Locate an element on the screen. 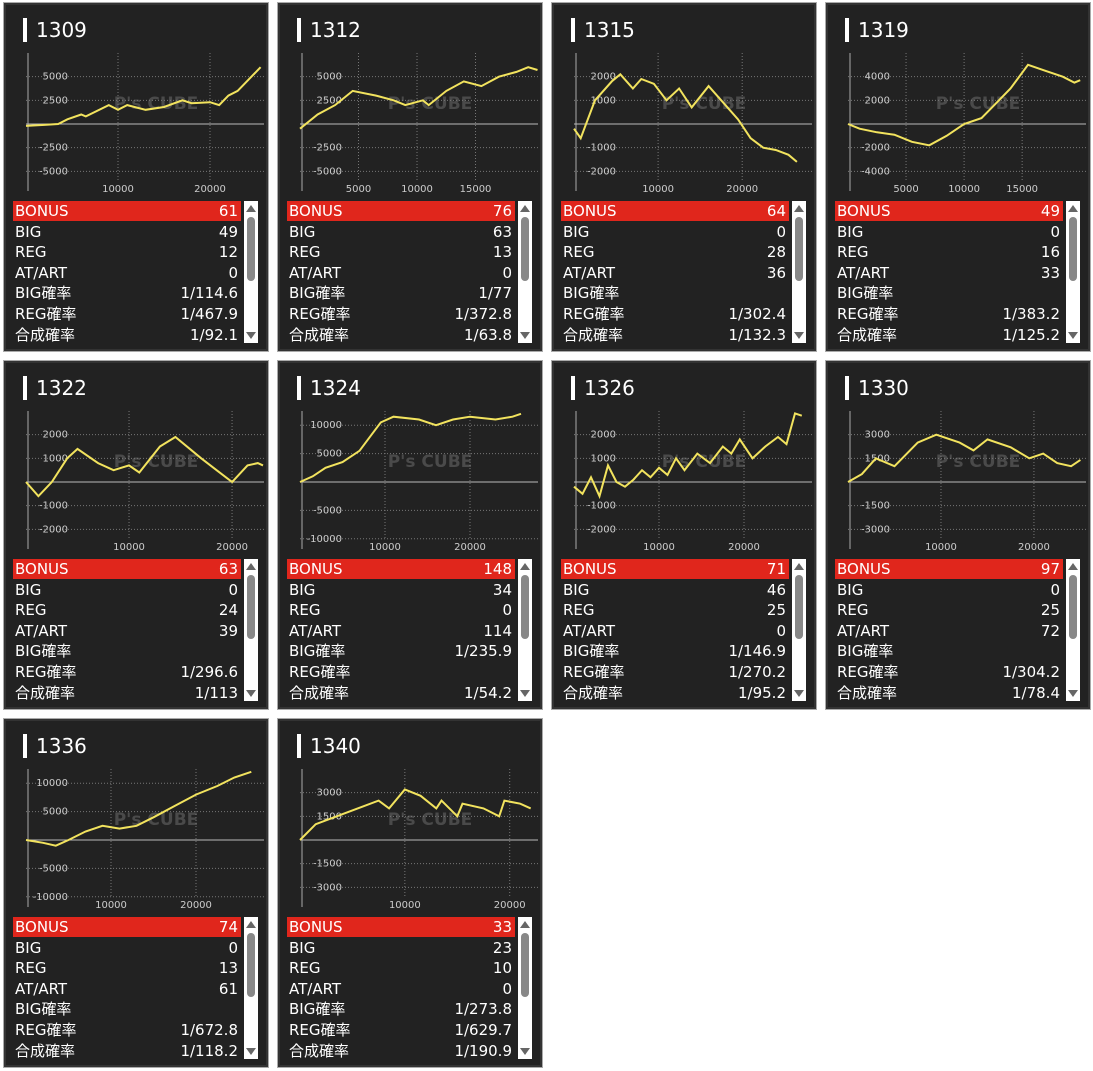 The image size is (1093, 1071). stat-row: REG確率 1/672.8 is located at coordinates (127, 1030).